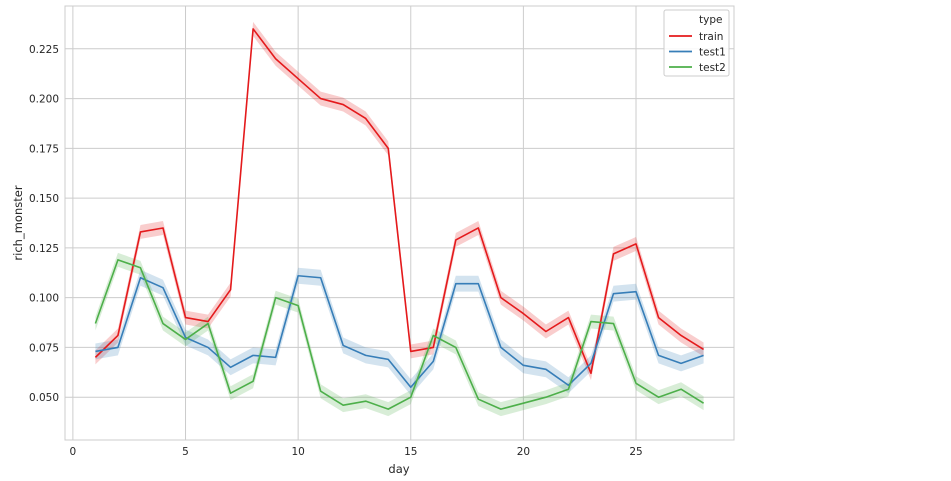 This screenshot has height=481, width=951. Describe the element at coordinates (44, 249) in the screenshot. I see `y-tick-label: 0.125` at that location.